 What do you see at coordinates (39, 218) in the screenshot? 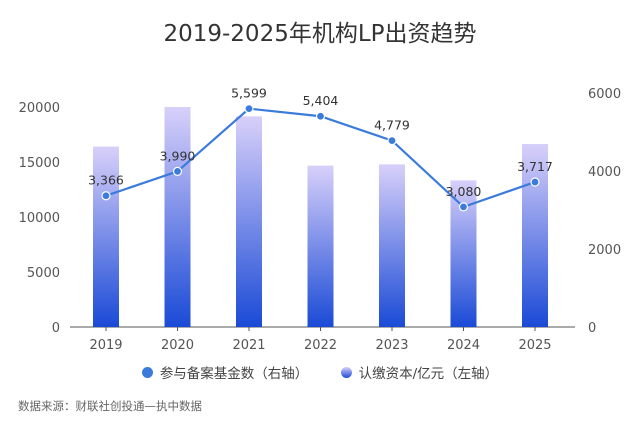
I see `left-tick-label: 10000` at bounding box center [39, 218].